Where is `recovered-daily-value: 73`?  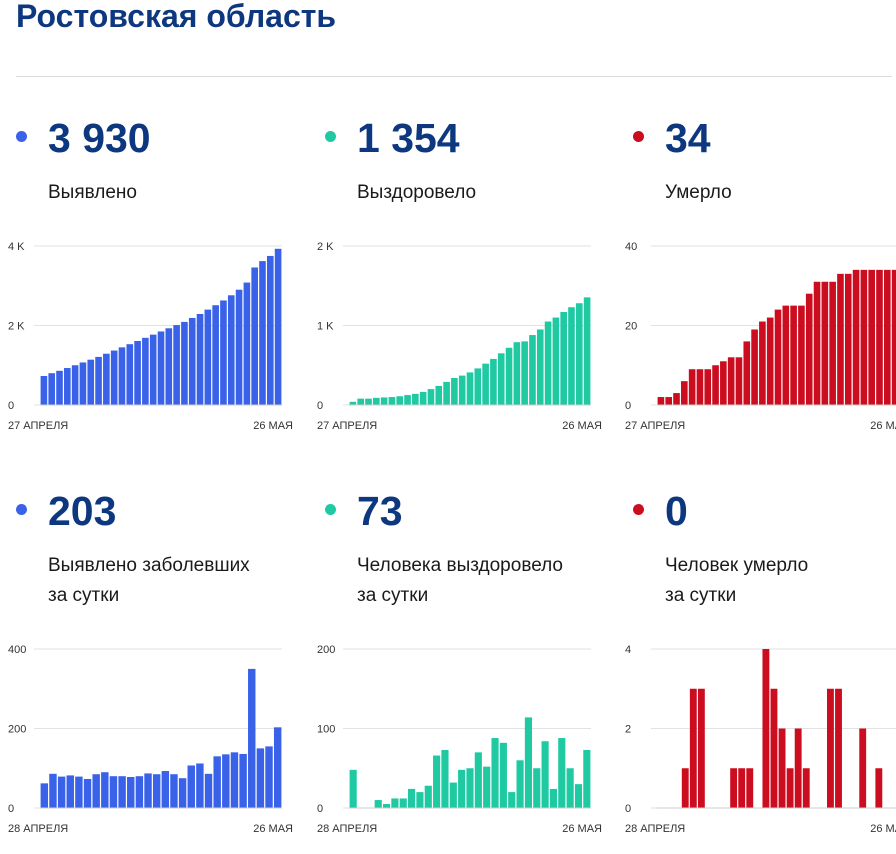 recovered-daily-value: 73 is located at coordinates (380, 511).